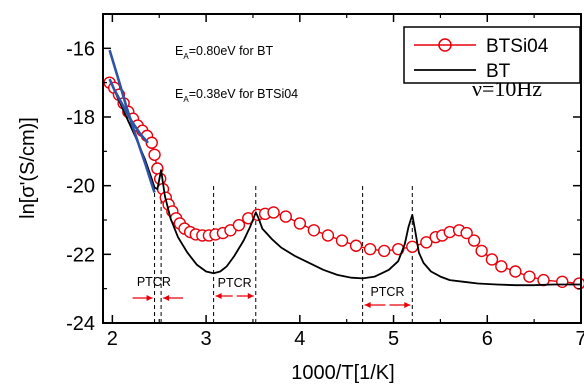  Describe the element at coordinates (224, 52) in the screenshot. I see `ea-bt-annotation: EA=0.80eV for BT` at that location.